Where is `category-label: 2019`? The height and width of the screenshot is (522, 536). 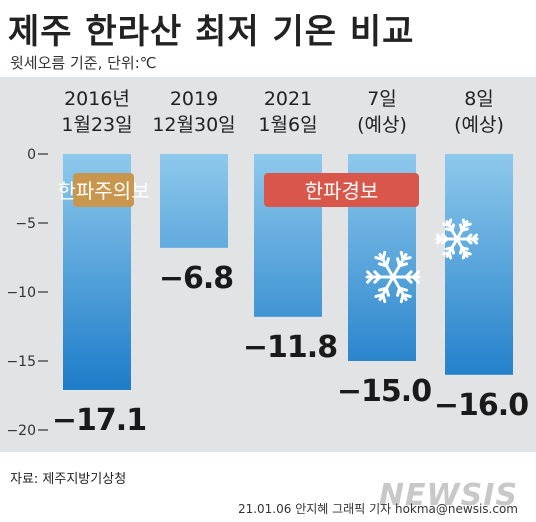
category-label: 2019 is located at coordinates (194, 99).